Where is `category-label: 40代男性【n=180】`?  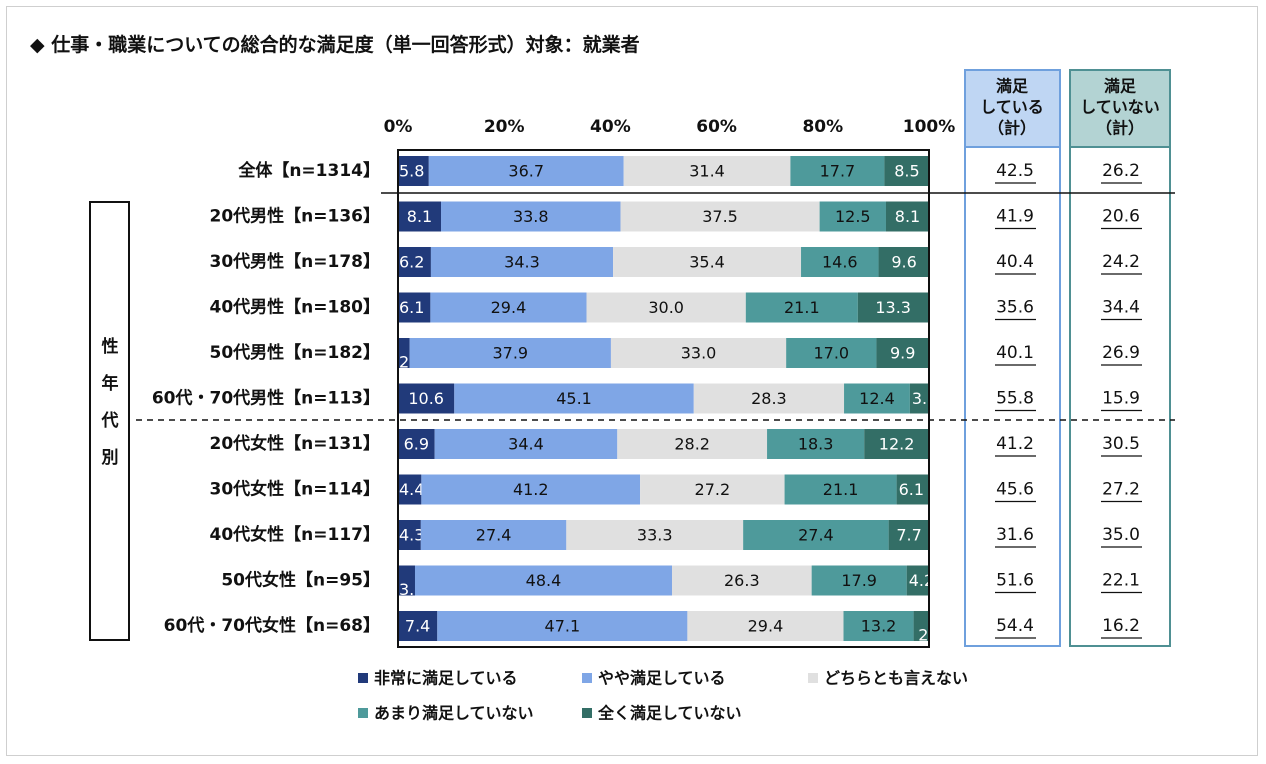
category-label: 40代男性【n=180】 is located at coordinates (295, 307).